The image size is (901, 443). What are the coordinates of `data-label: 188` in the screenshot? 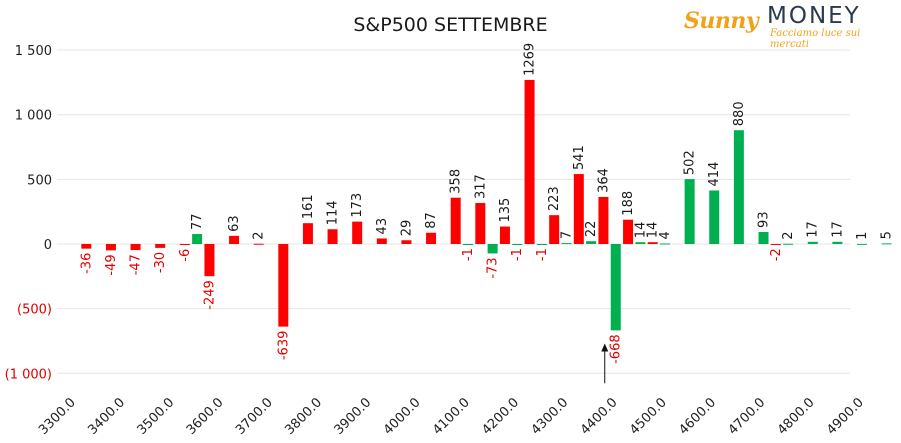 It's located at (628, 203).